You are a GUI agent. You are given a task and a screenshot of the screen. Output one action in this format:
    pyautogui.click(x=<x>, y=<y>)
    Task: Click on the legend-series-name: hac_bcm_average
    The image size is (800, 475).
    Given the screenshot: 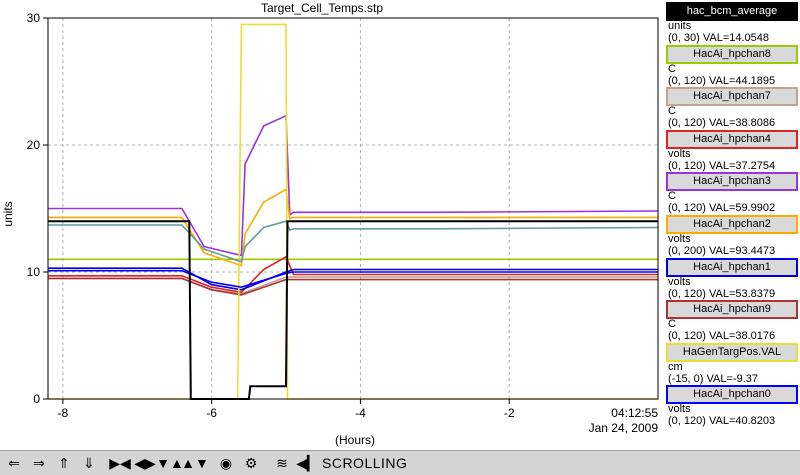 What is the action you would take?
    pyautogui.click(x=732, y=11)
    